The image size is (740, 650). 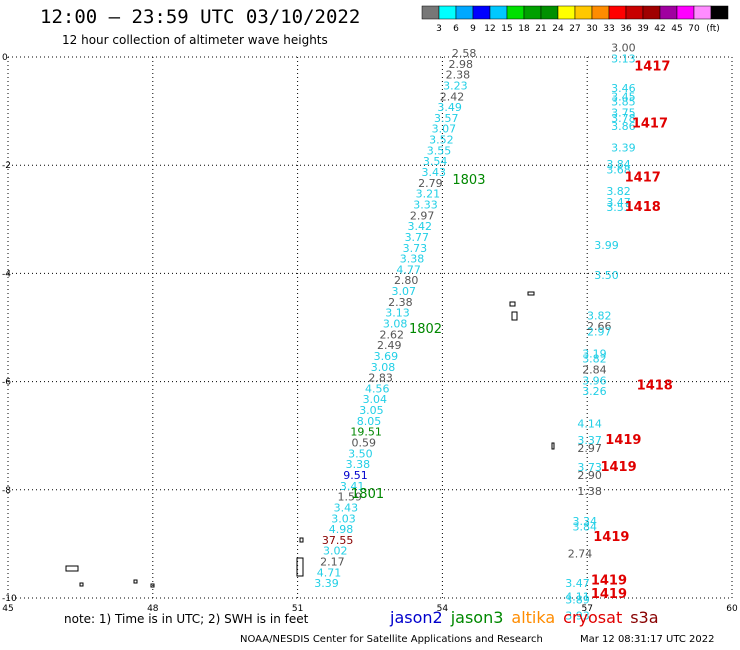 I want to click on swh-label: 3.00, so click(x=623, y=48).